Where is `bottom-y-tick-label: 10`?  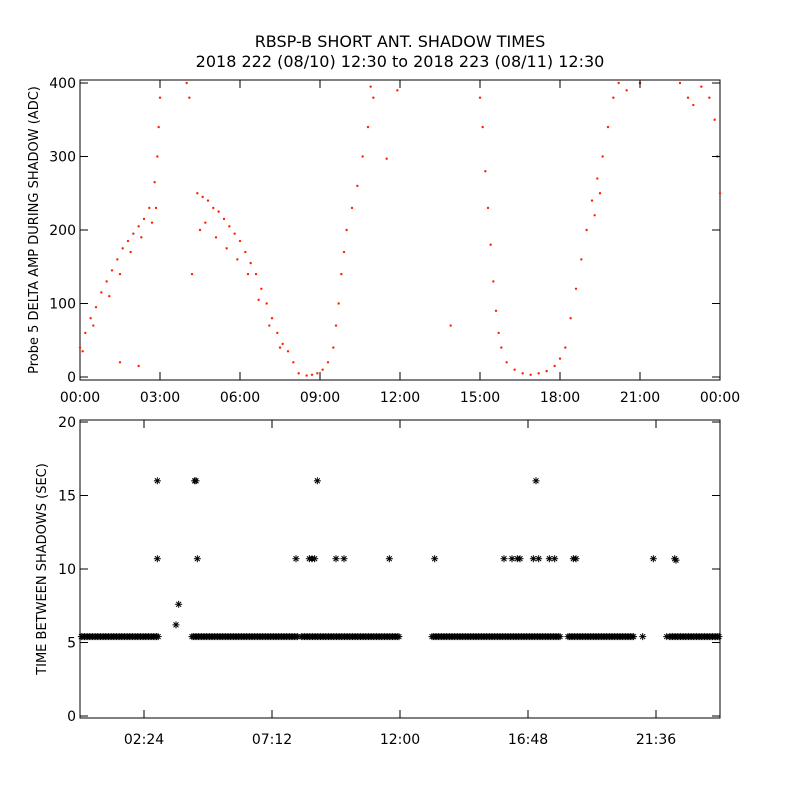 bottom-y-tick-label: 10 is located at coordinates (67, 570).